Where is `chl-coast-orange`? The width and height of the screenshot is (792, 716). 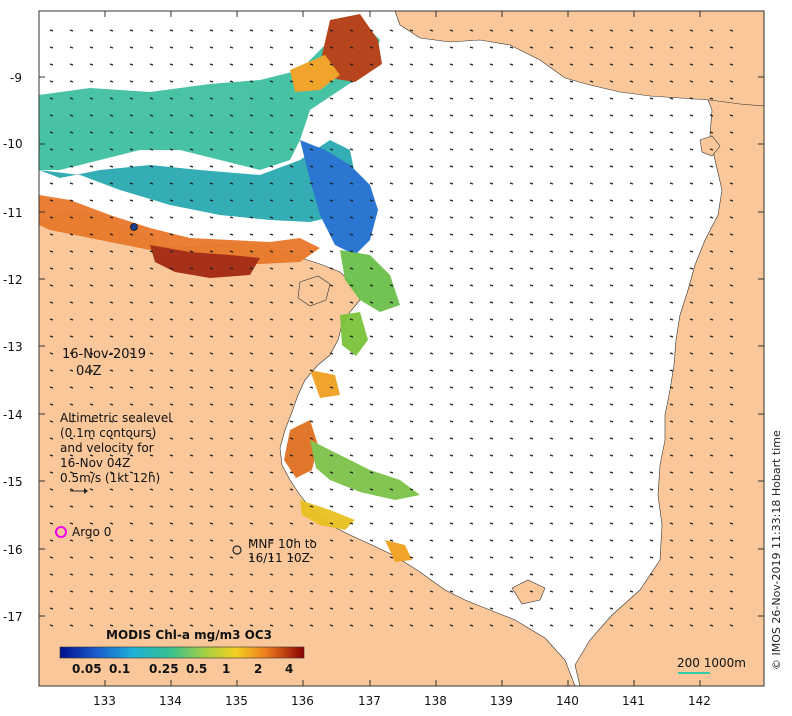 chl-coast-orange is located at coordinates (179, 229).